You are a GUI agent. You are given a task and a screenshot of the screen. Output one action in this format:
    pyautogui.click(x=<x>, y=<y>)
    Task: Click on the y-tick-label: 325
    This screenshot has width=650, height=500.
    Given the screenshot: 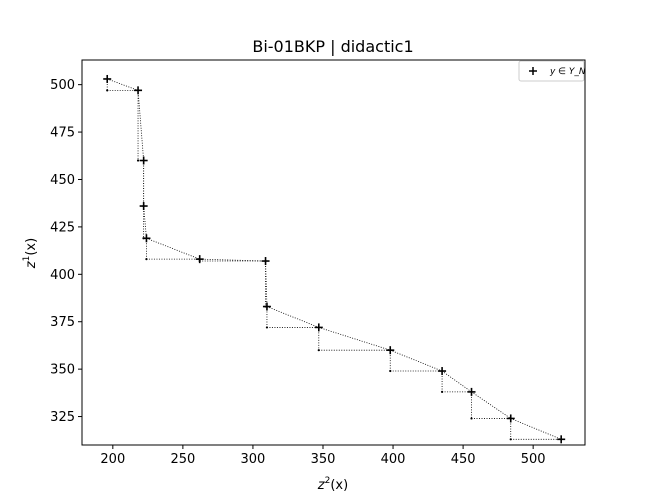 What is the action you would take?
    pyautogui.click(x=62, y=417)
    